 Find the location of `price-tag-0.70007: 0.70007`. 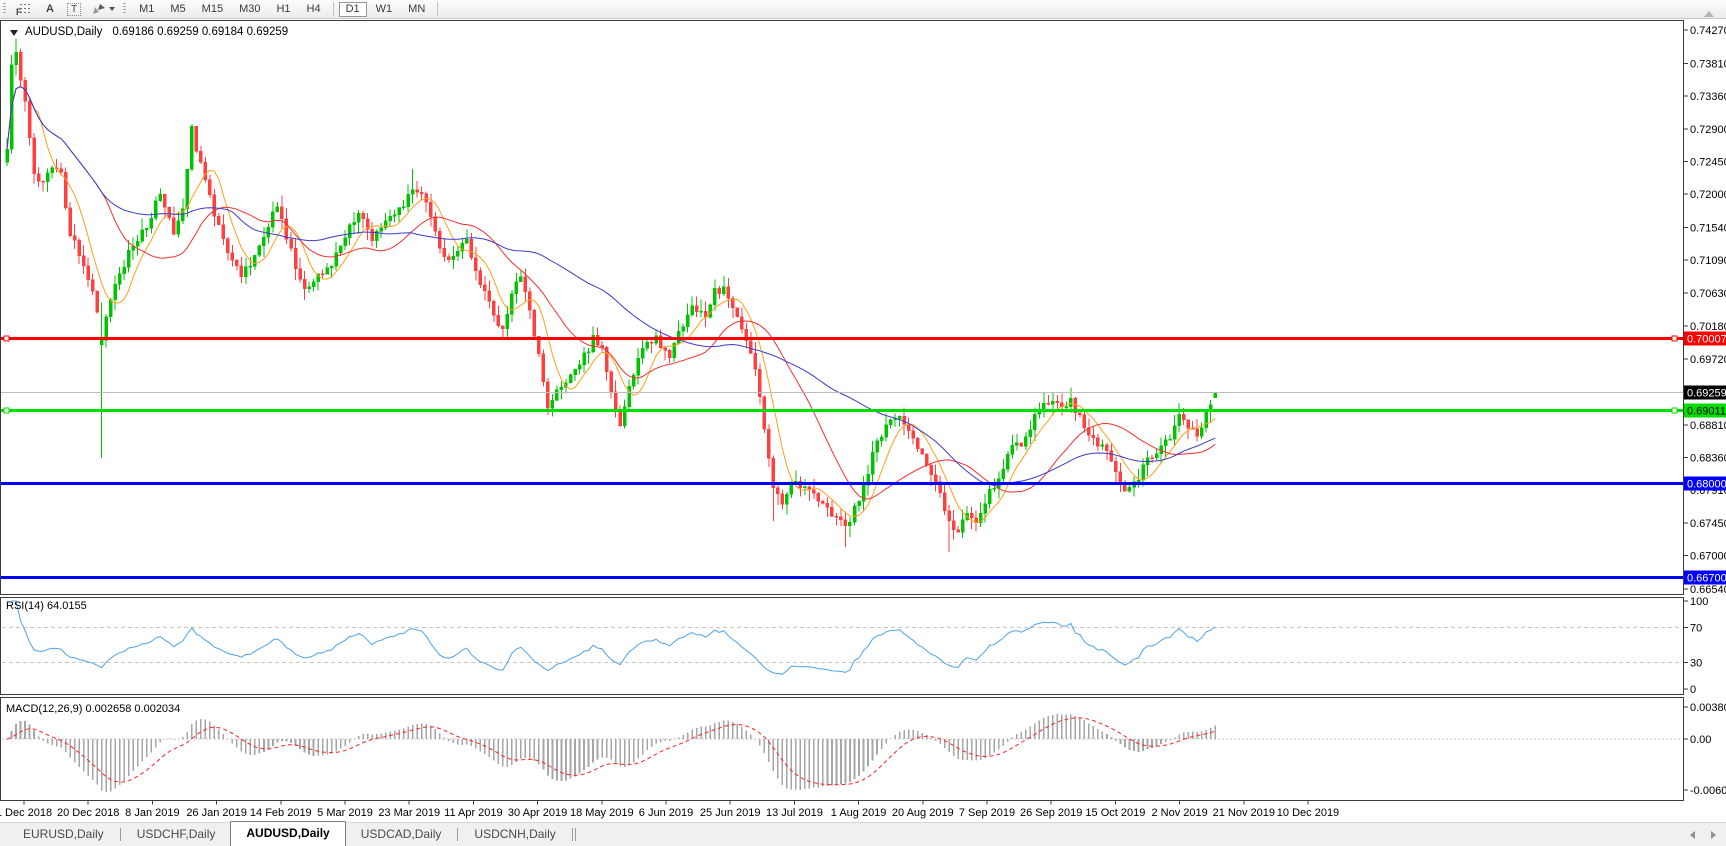

price-tag-0.70007: 0.70007 is located at coordinates (1705, 338).